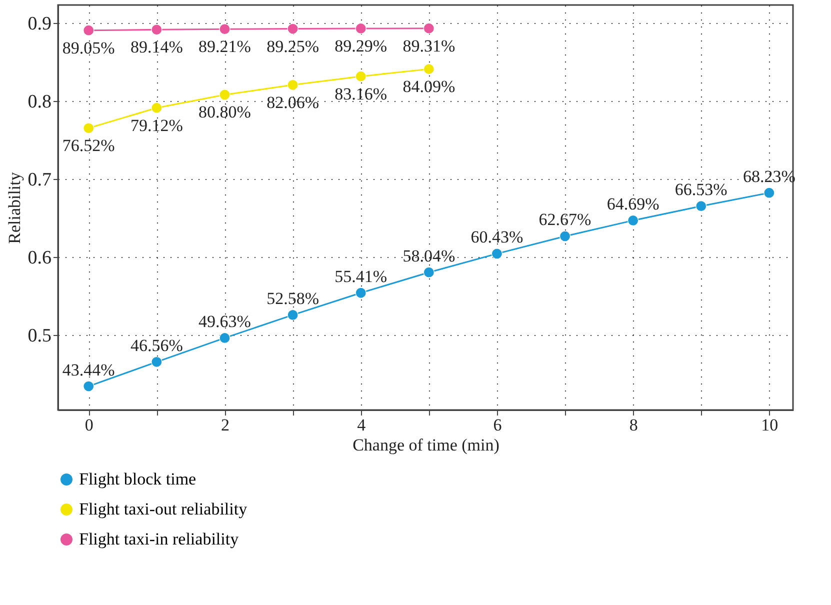 Image resolution: width=831 pixels, height=605 pixels. I want to click on legend-label: Flight block time, so click(137, 479).